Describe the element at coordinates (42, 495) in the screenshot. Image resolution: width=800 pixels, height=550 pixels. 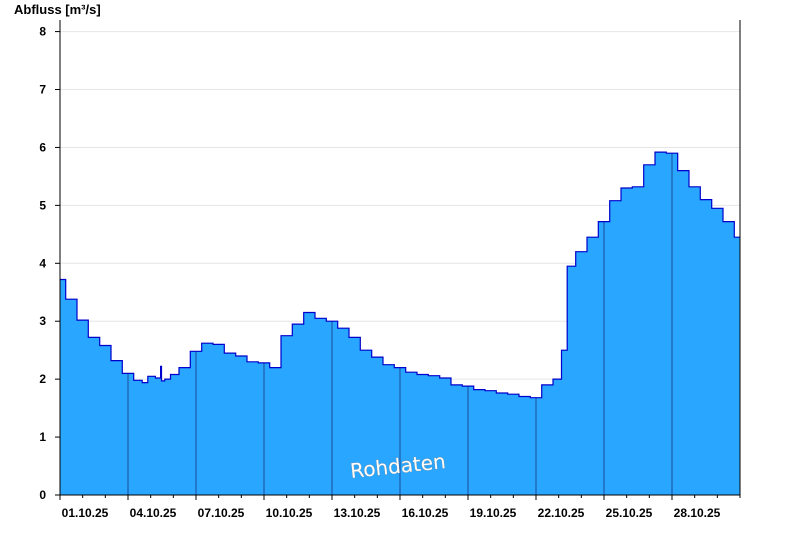
I see `y-tick-label: 0` at that location.